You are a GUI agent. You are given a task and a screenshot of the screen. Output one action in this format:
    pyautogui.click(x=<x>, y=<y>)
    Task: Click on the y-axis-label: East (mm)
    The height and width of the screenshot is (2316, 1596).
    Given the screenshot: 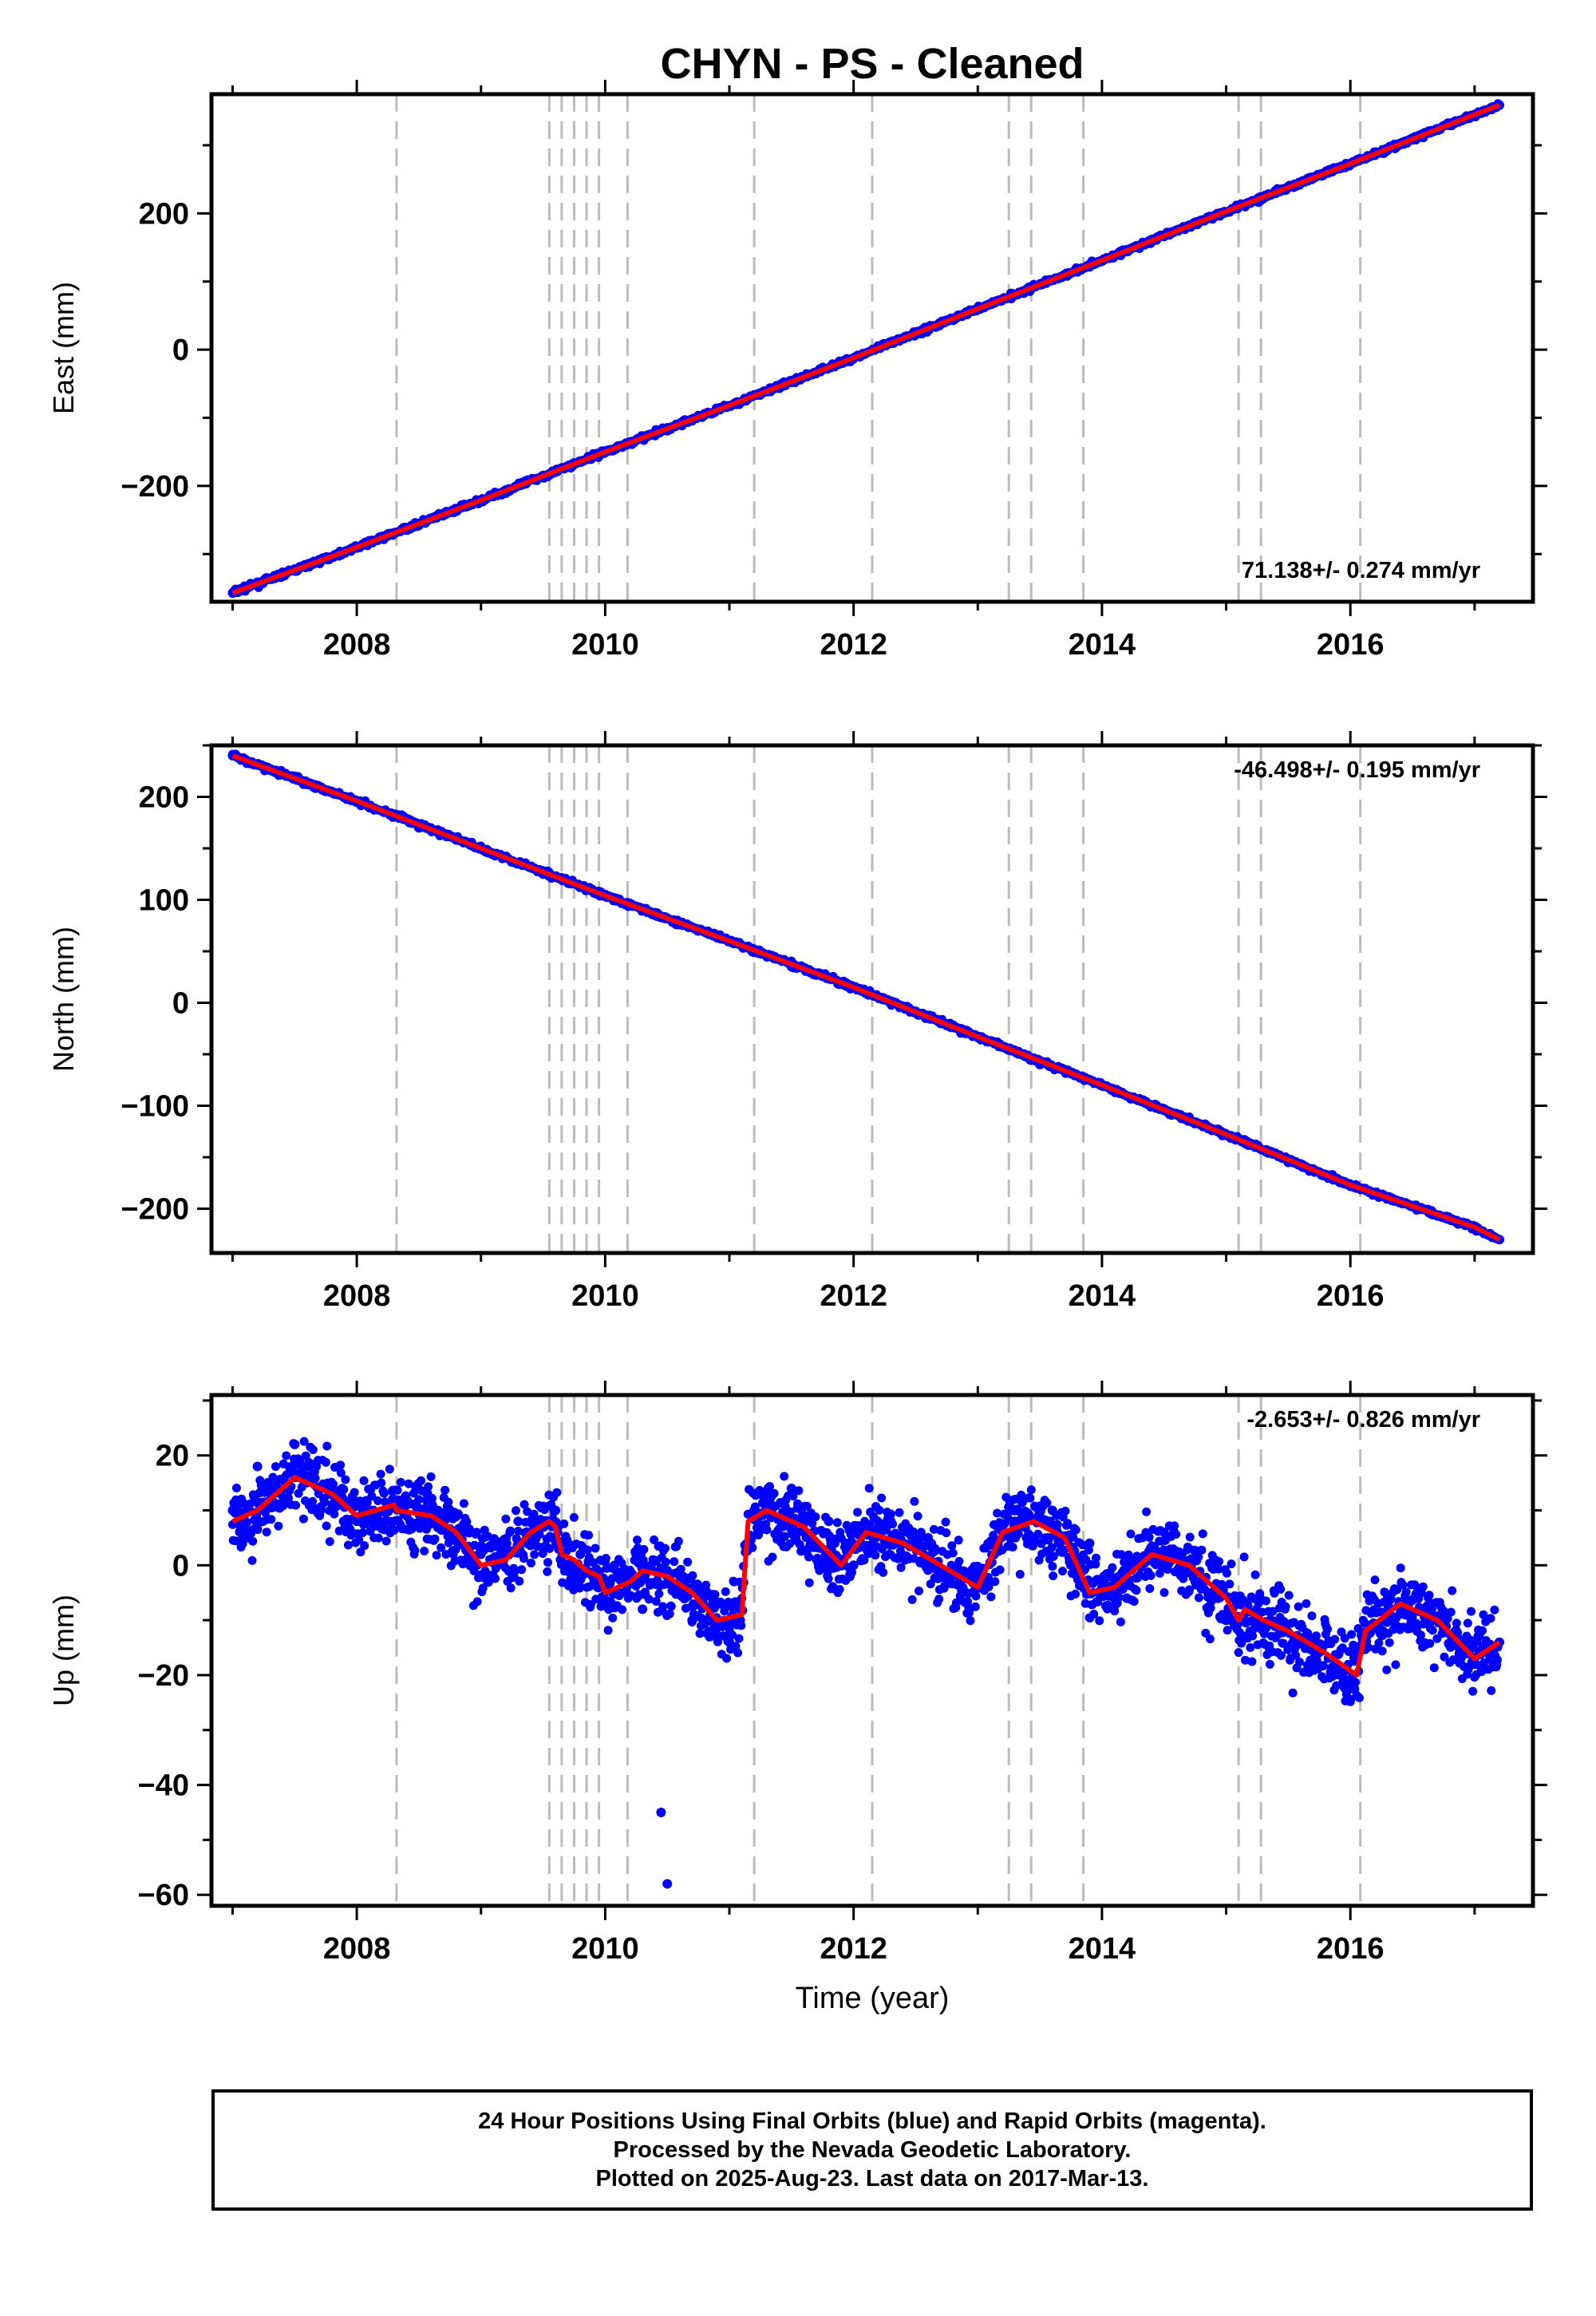 What is the action you would take?
    pyautogui.click(x=63, y=348)
    